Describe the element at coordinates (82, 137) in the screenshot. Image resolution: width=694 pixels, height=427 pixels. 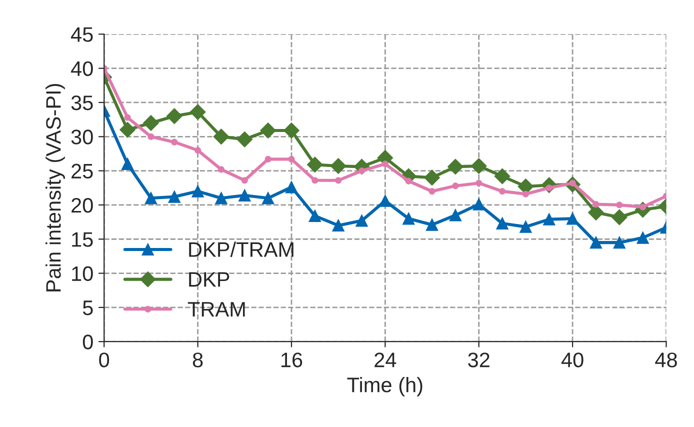
I see `y-tick-label: 30` at that location.